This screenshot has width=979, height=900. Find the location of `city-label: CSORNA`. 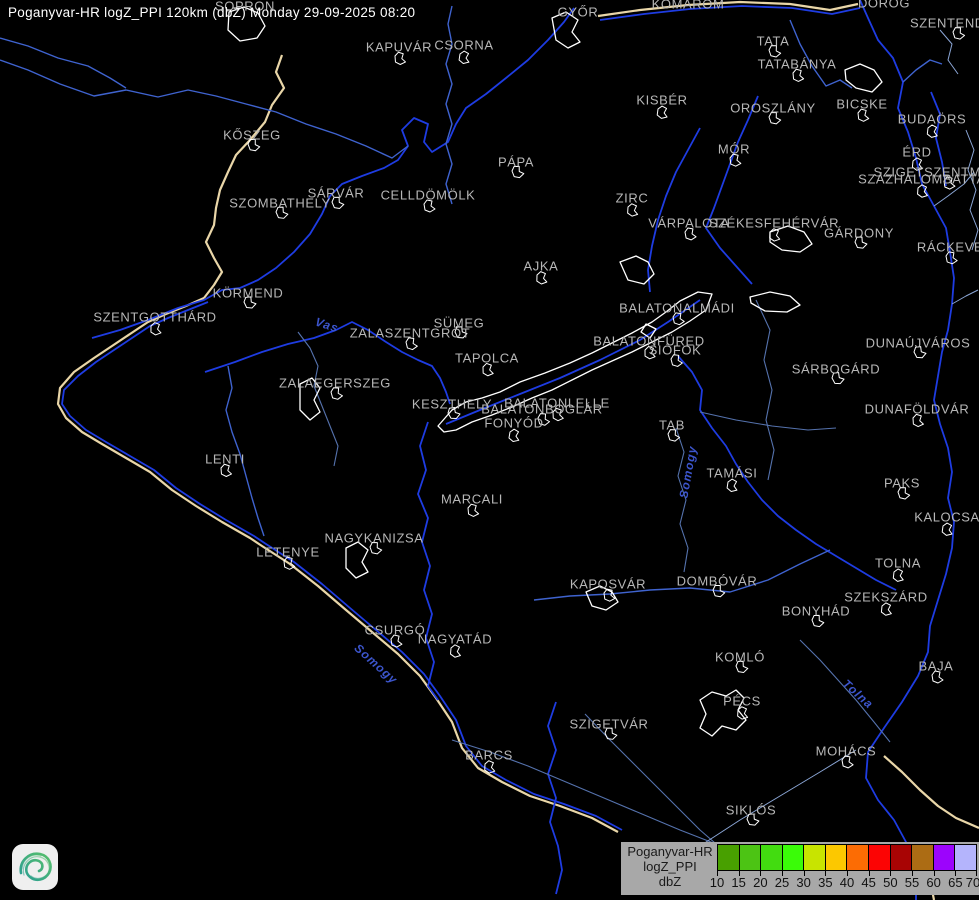

city-label: CSORNA is located at coordinates (464, 45).